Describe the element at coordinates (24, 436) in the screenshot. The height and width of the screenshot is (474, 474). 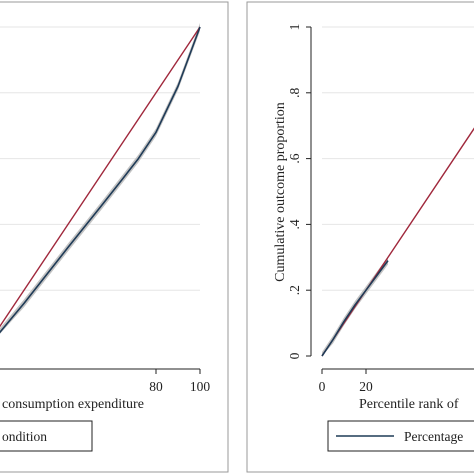
I see `left-legend-label: ondition` at that location.